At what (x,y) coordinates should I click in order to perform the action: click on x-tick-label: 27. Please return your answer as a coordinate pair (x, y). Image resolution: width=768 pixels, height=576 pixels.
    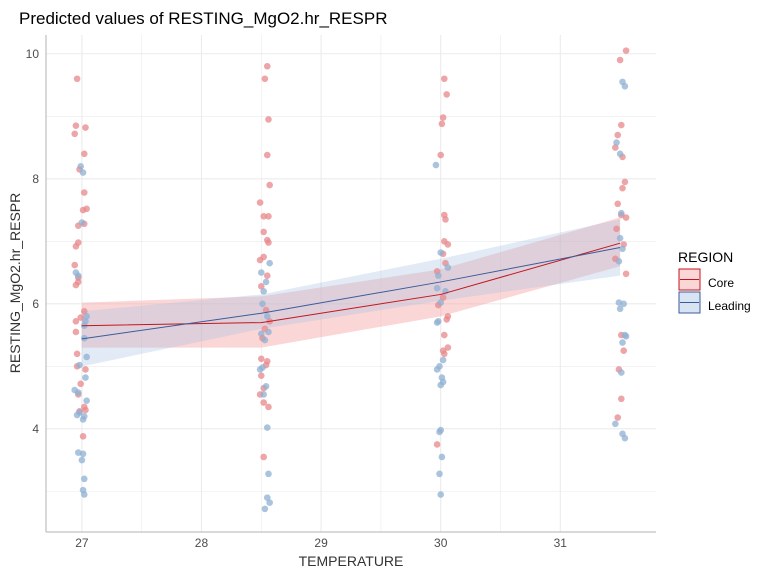
    Looking at the image, I should click on (82, 543).